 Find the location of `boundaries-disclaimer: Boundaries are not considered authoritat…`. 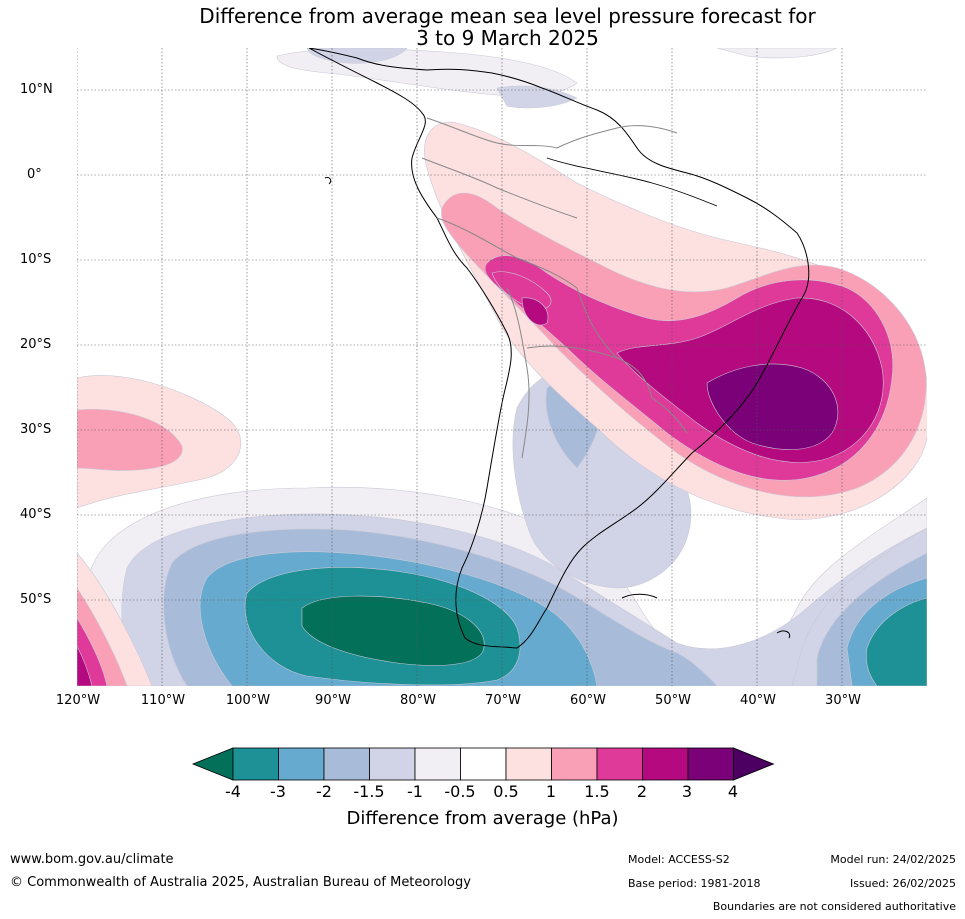

boundaries-disclaimer: Boundaries are not considered authoritat… is located at coordinates (834, 906).